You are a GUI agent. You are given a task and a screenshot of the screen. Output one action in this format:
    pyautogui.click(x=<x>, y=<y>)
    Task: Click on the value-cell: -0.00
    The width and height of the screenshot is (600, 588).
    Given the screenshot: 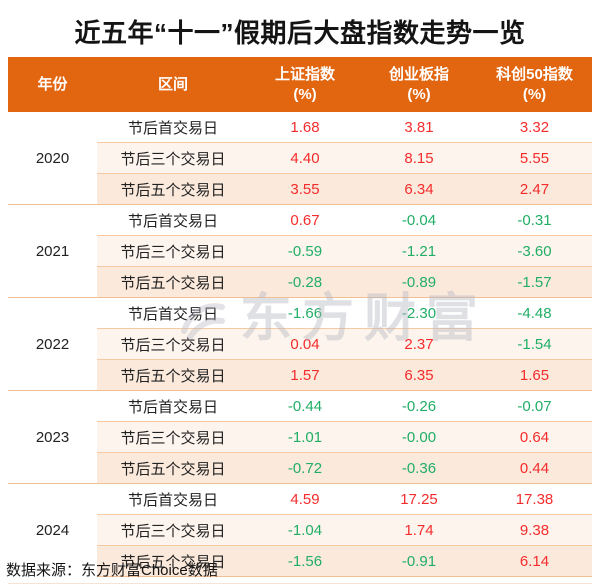 What is the action you would take?
    pyautogui.click(x=419, y=437)
    